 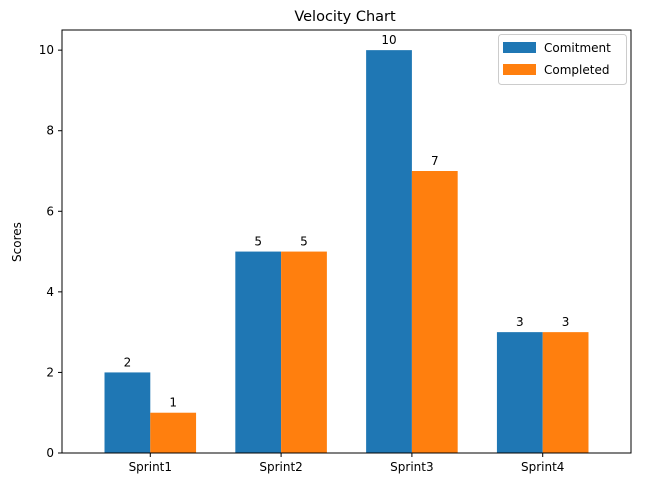 I want to click on bar-value-label-completed-sprint4: 3, so click(x=566, y=322).